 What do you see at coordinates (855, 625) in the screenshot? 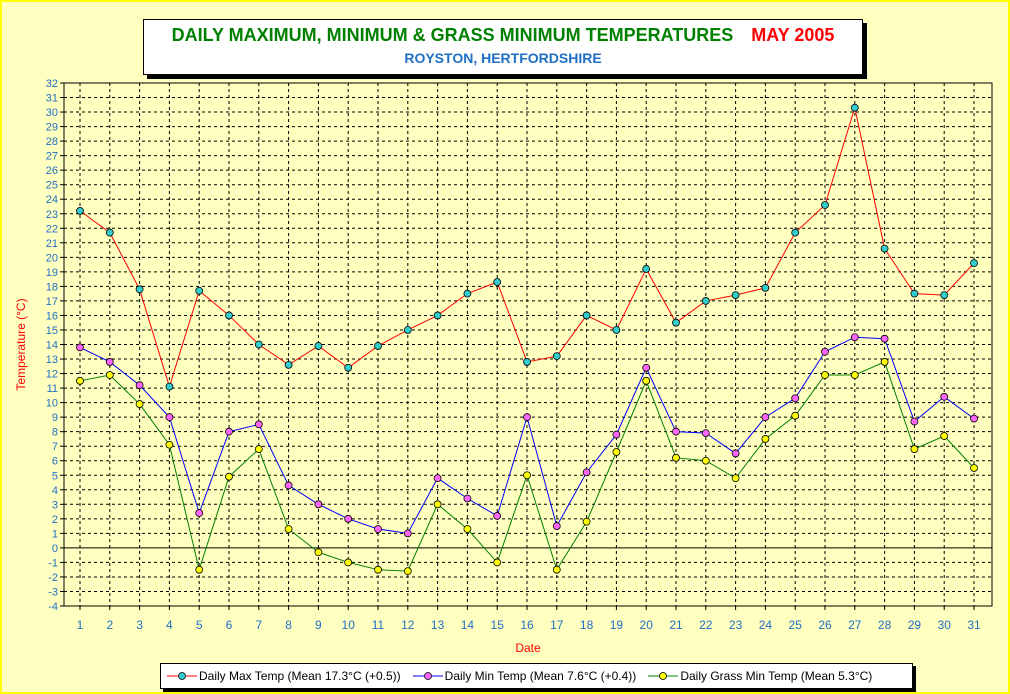
I see `x-tick-label: 27` at bounding box center [855, 625].